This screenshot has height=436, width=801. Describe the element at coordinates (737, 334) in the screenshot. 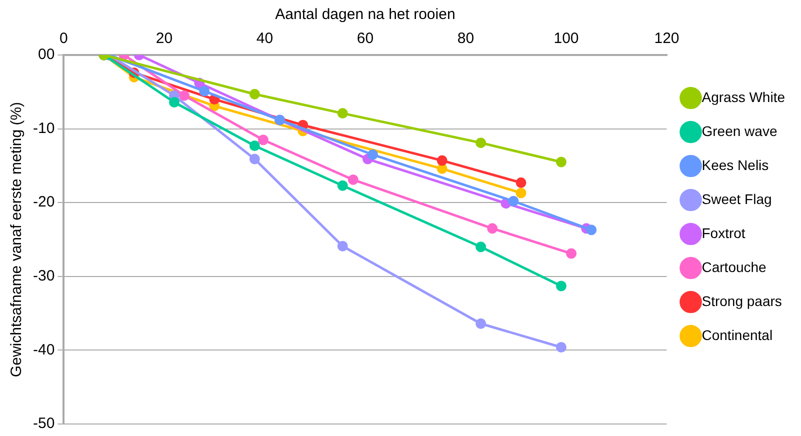

I see `legend-label: Continental` at that location.